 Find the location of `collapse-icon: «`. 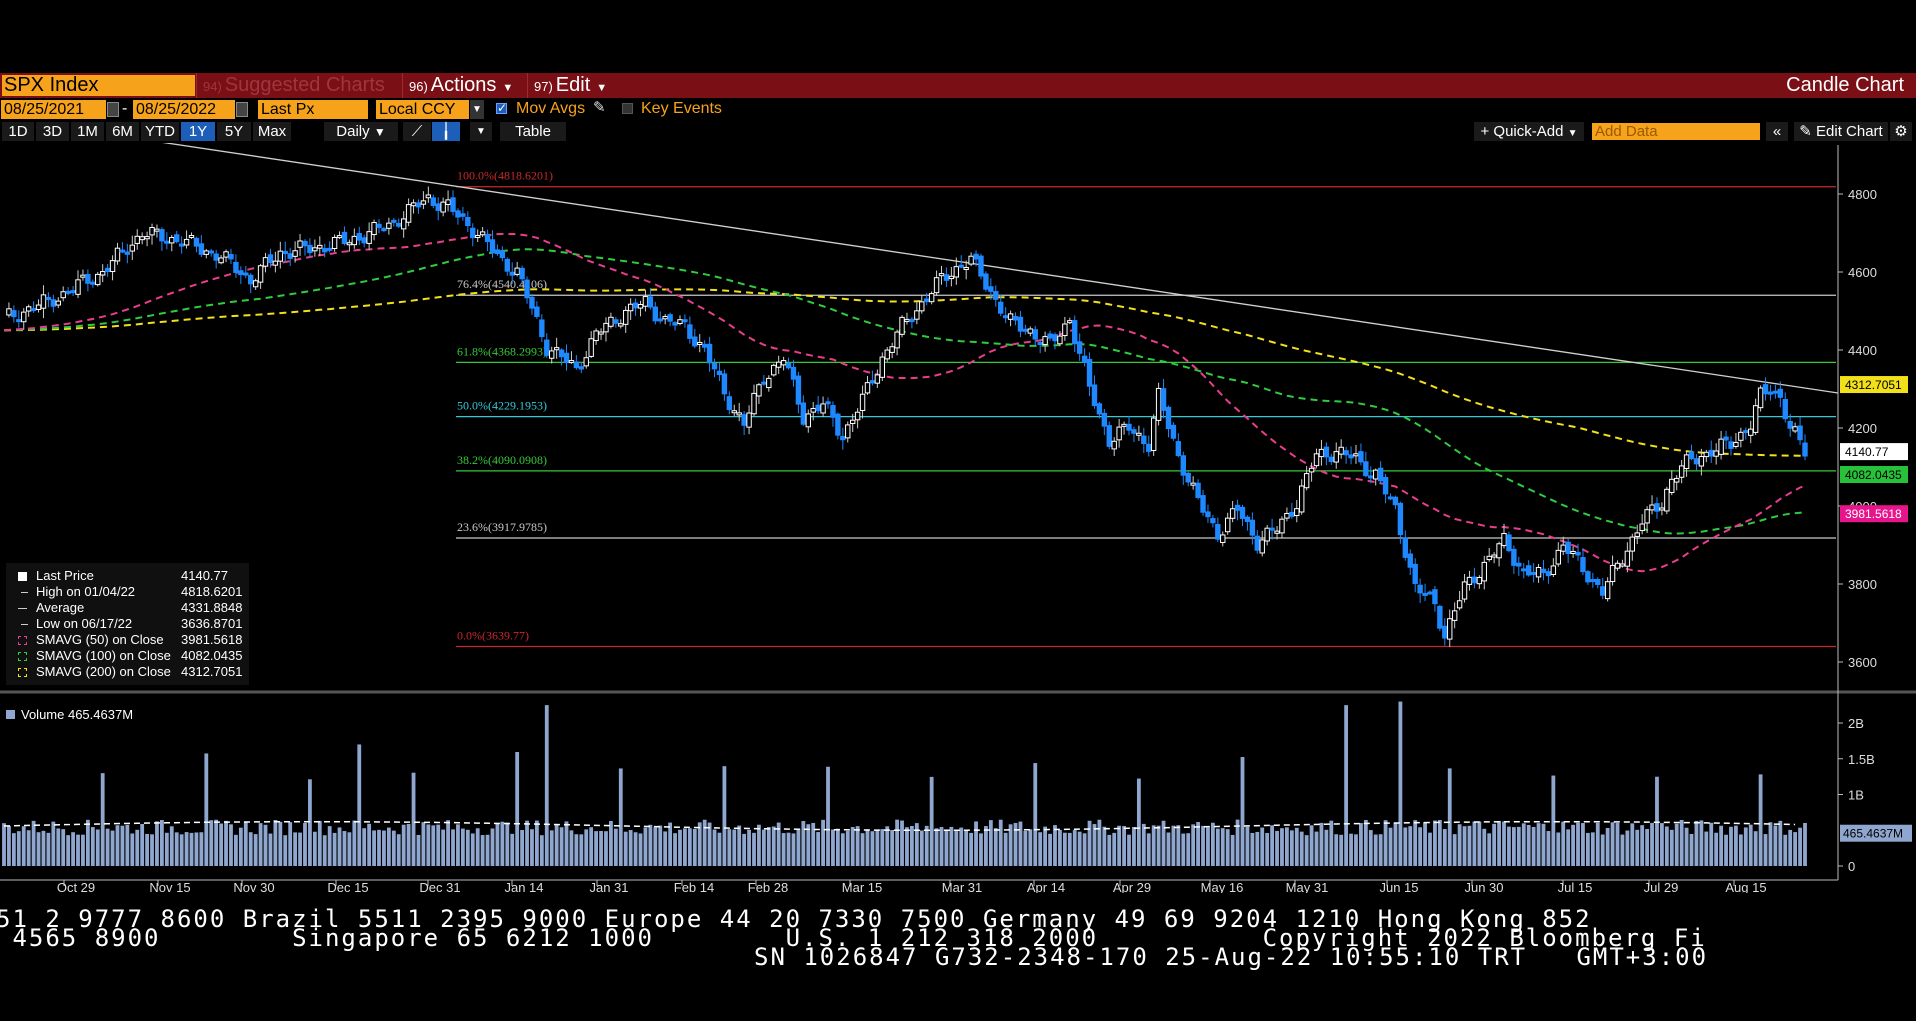

collapse-icon: « is located at coordinates (1777, 131).